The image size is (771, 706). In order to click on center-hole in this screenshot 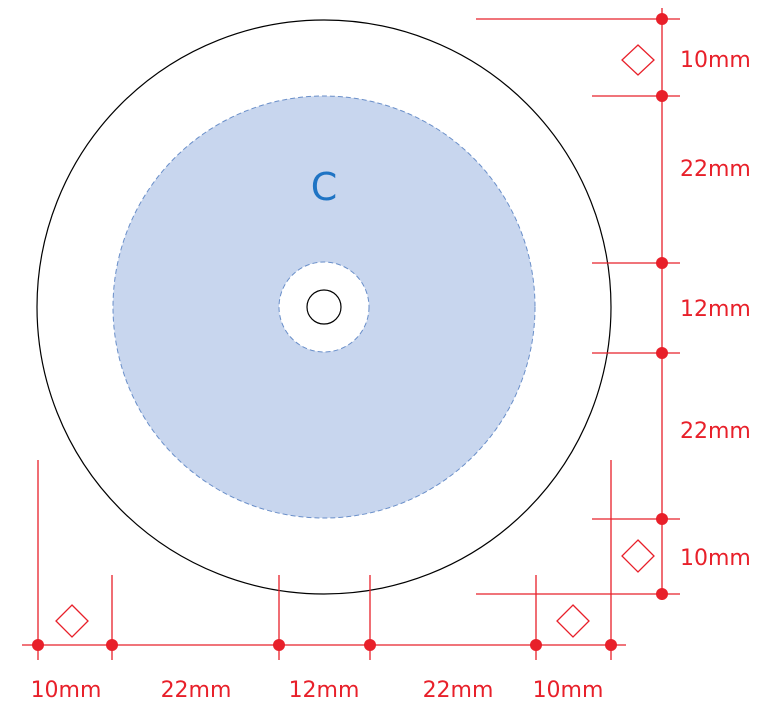, I will do `click(324, 307)`.